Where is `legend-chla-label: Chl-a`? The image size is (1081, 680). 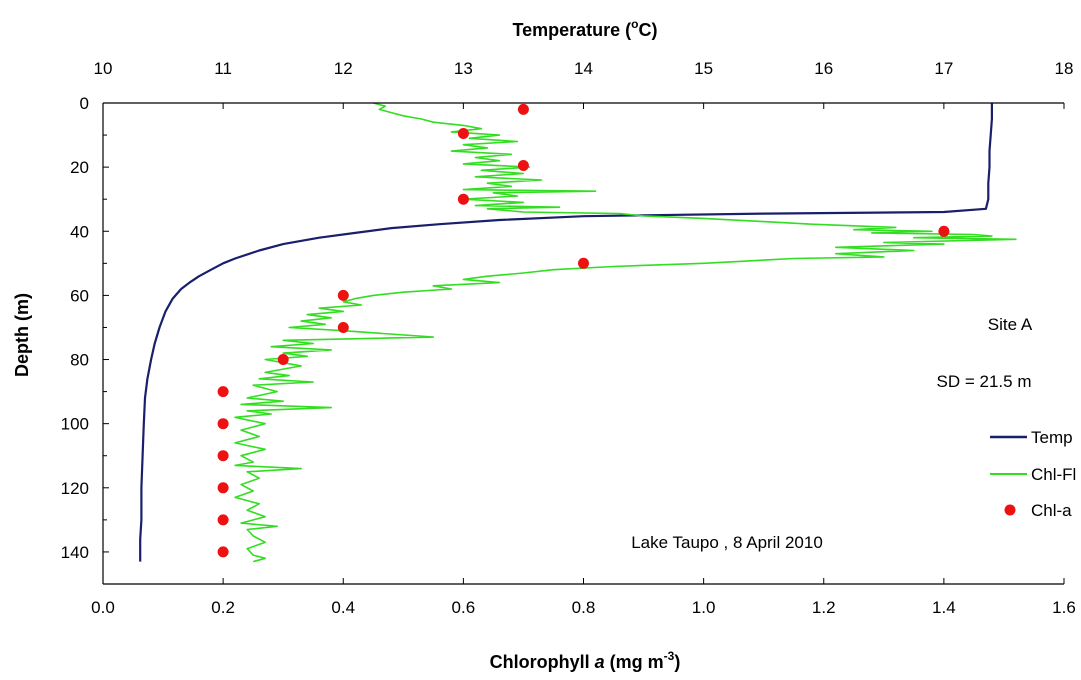 legend-chla-label: Chl-a is located at coordinates (1051, 510).